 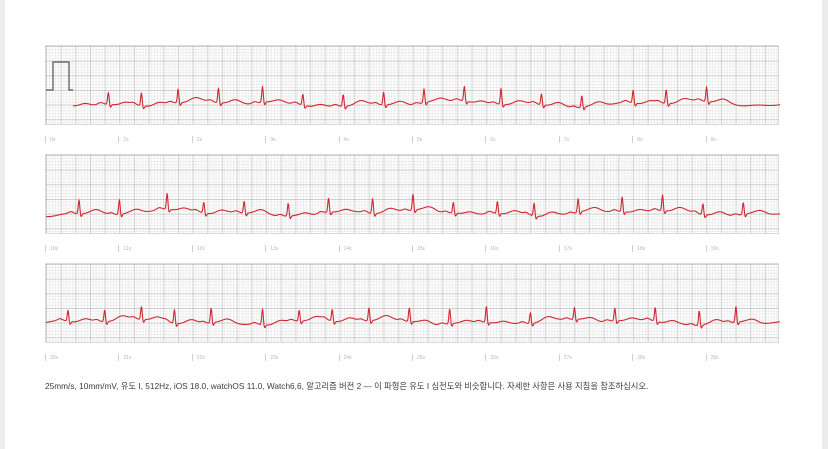 What do you see at coordinates (126, 140) in the screenshot?
I see `time-tick-label: 1s` at bounding box center [126, 140].